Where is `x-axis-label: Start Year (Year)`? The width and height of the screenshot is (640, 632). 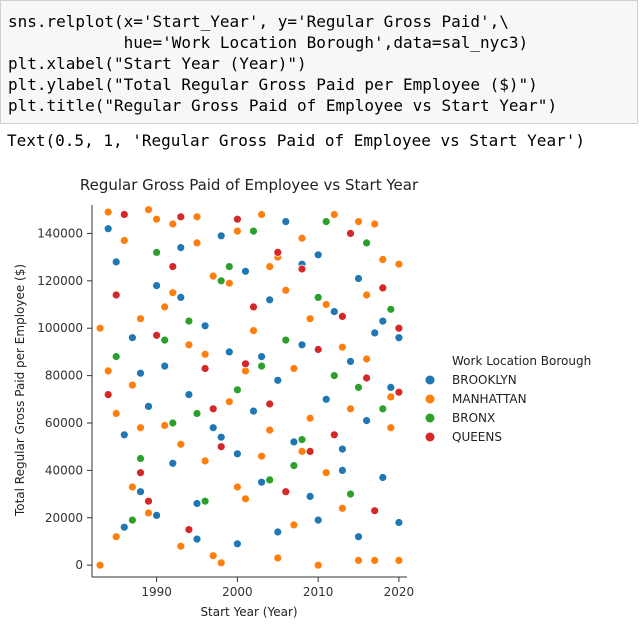
x-axis-label: Start Year (Year) is located at coordinates (248, 612).